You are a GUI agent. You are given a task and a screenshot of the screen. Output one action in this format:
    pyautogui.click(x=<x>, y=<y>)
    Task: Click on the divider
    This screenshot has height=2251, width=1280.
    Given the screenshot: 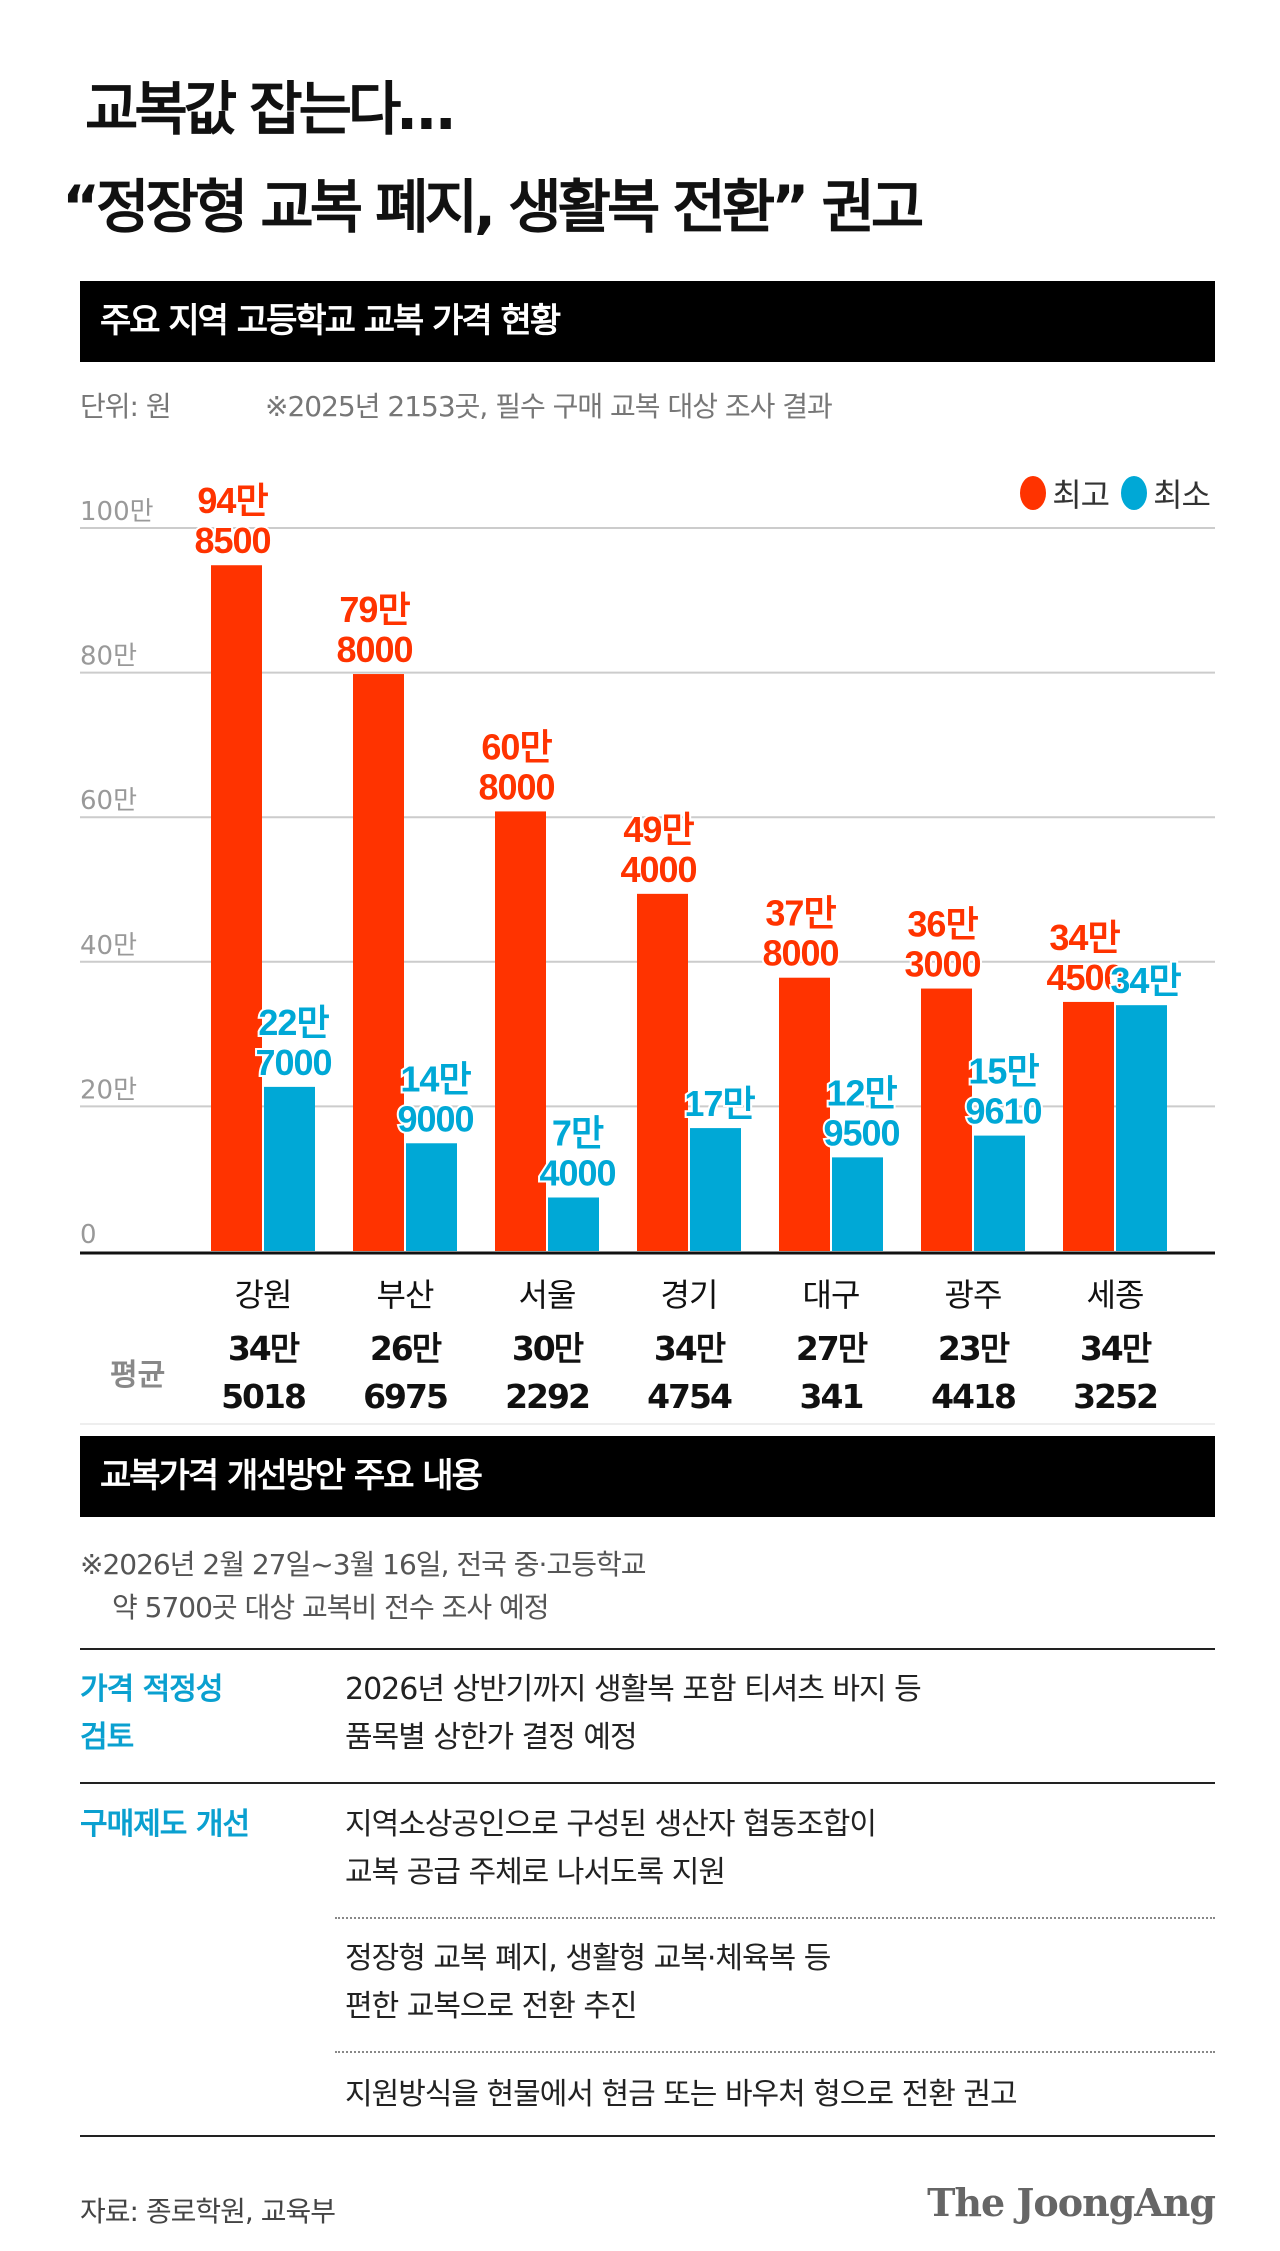 What is the action you would take?
    pyautogui.click(x=647, y=1424)
    